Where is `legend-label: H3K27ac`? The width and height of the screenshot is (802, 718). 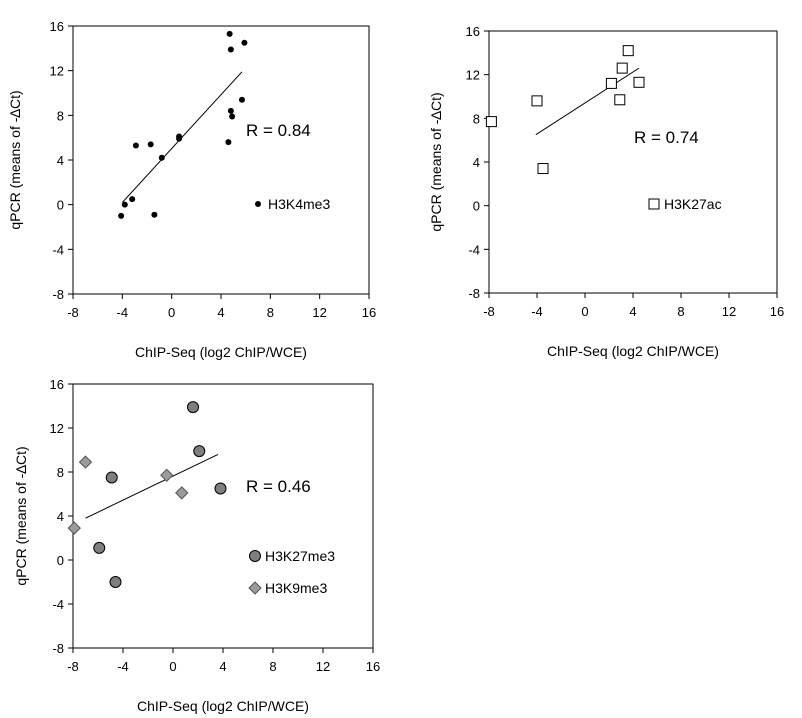 legend-label: H3K27ac is located at coordinates (693, 204).